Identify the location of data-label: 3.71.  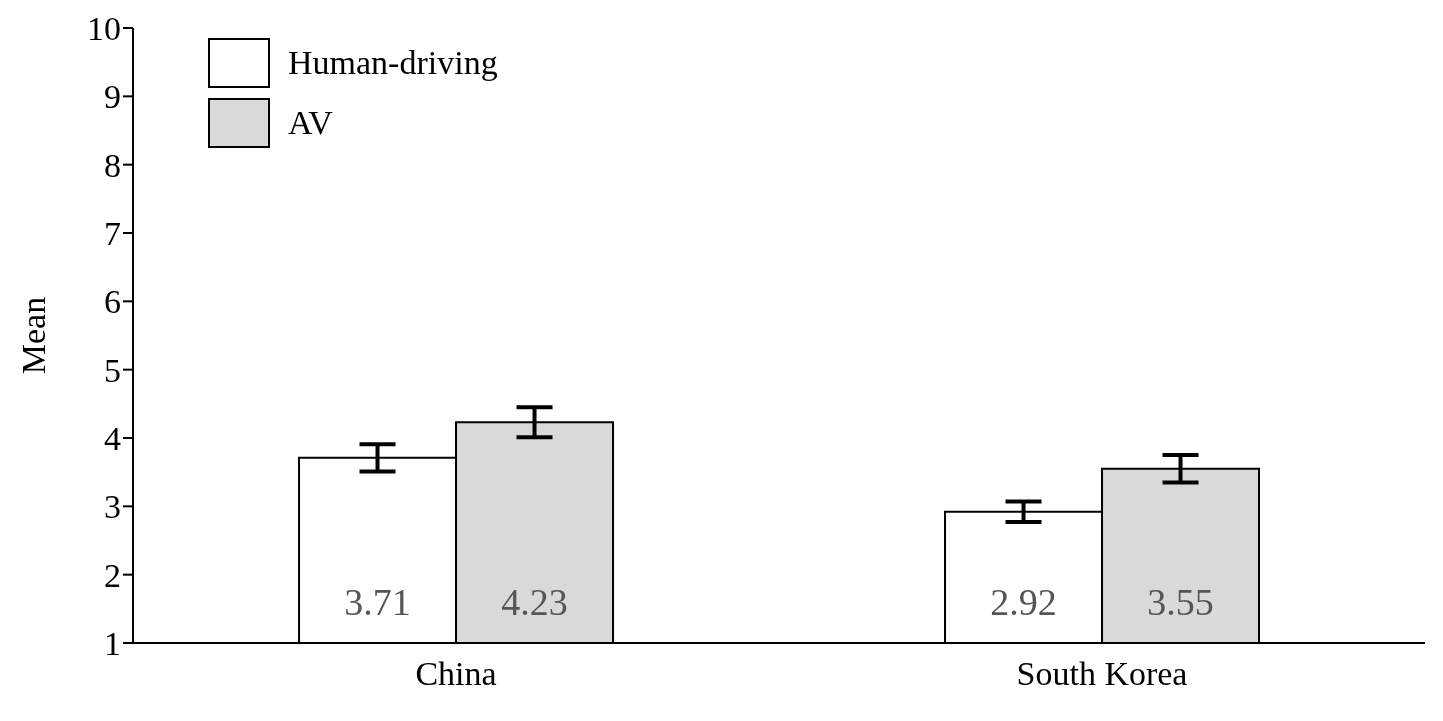
(377, 602).